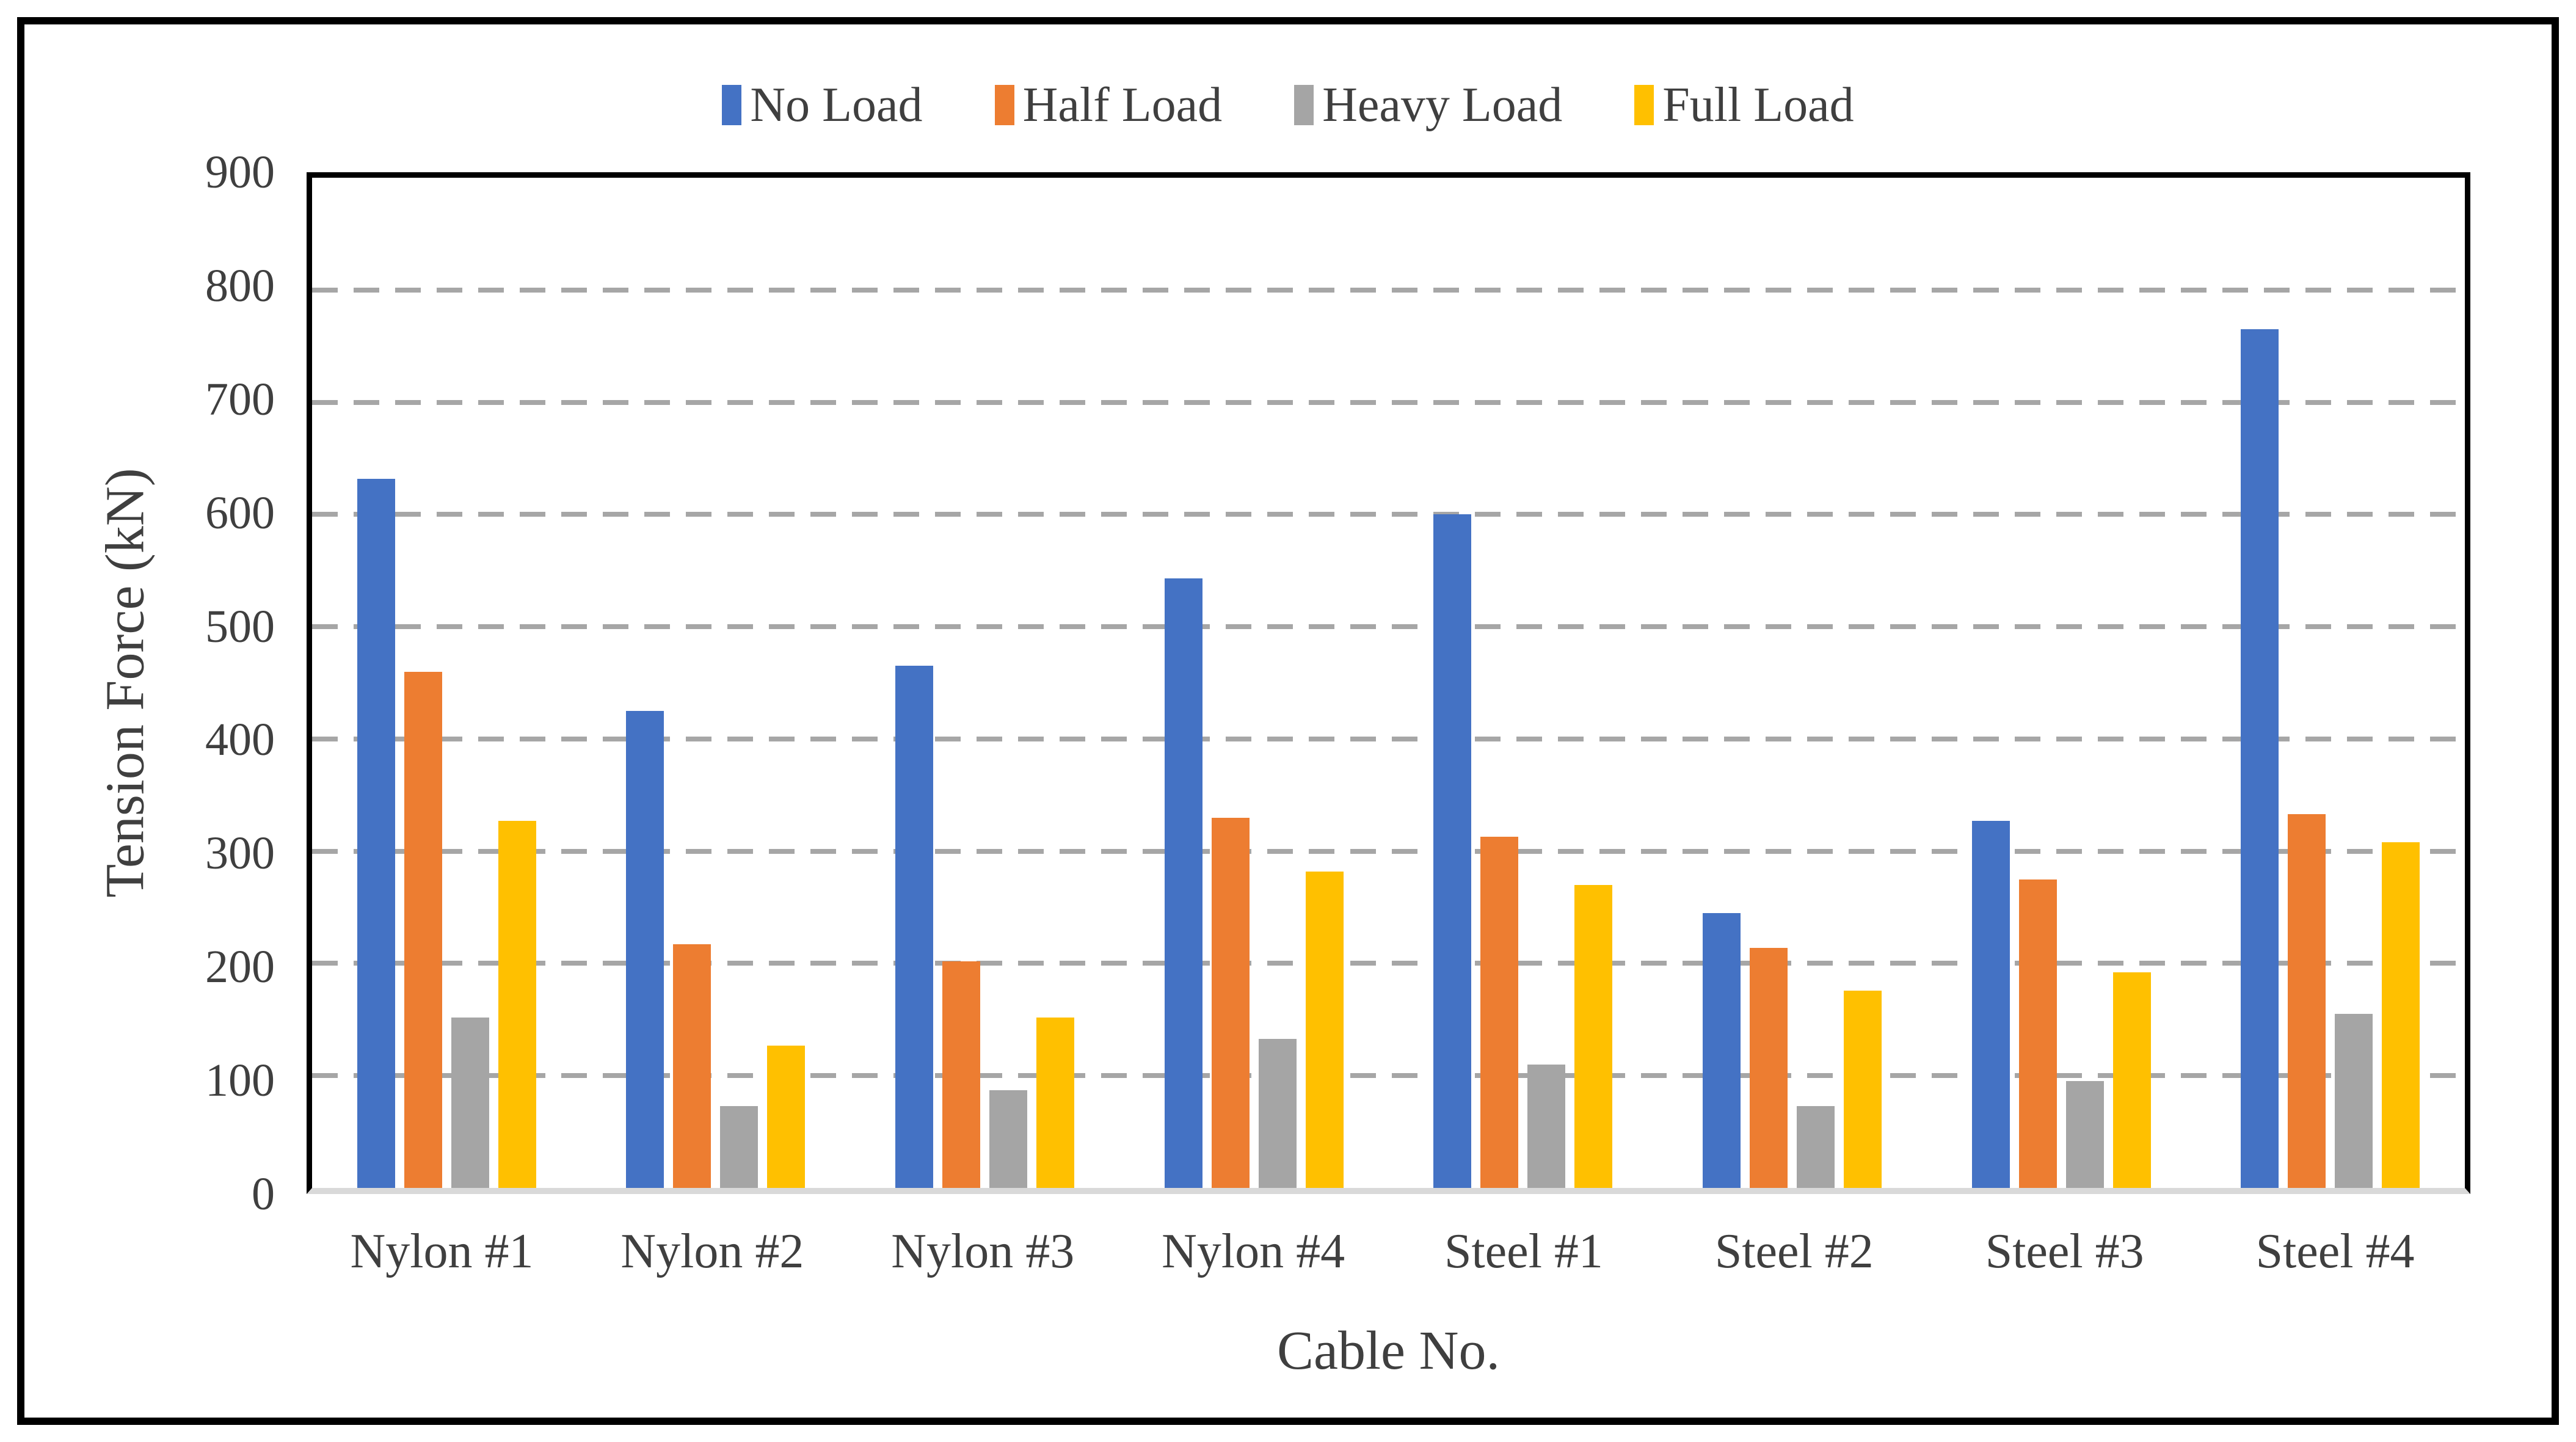  I want to click on x-tick-label-nylon-4: Nylon #4, so click(1253, 1252).